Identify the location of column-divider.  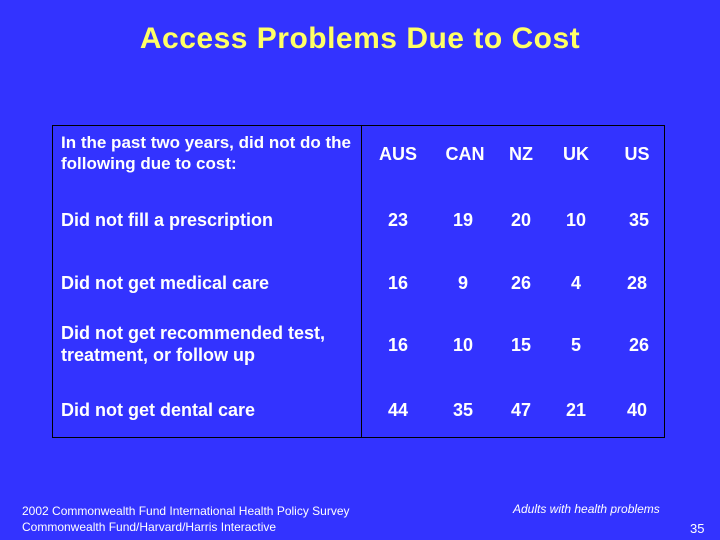
(361, 281).